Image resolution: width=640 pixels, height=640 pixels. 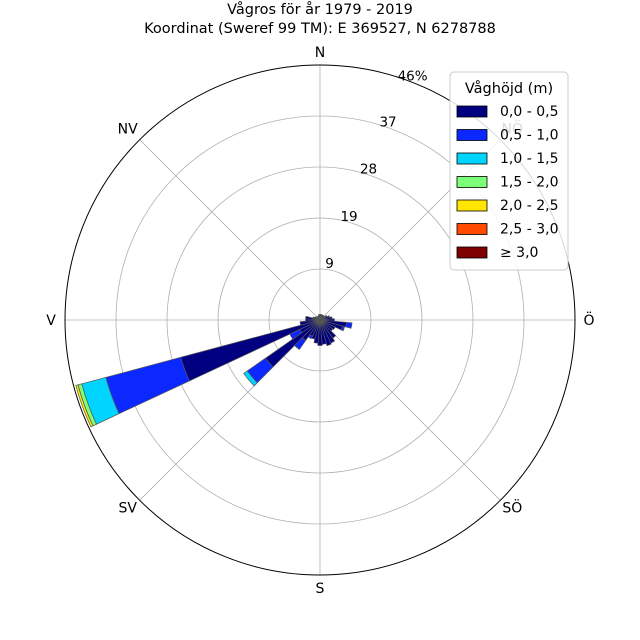 What do you see at coordinates (512, 507) in the screenshot?
I see `direction-label-sö: SÖ` at bounding box center [512, 507].